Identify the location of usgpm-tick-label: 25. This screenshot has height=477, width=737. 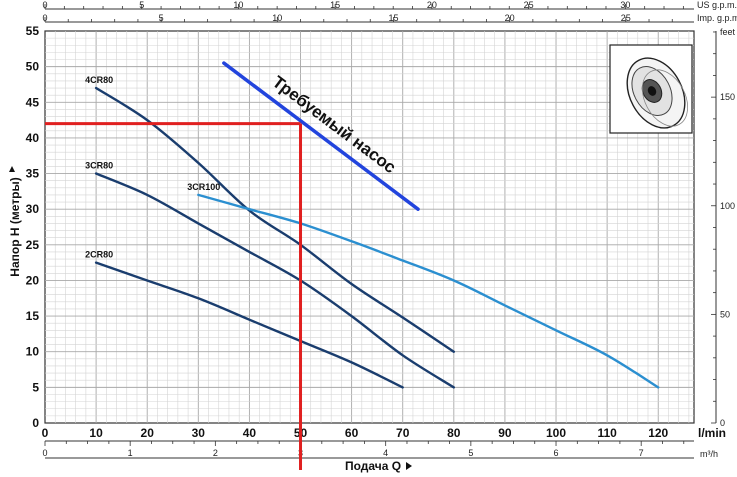
(529, 5).